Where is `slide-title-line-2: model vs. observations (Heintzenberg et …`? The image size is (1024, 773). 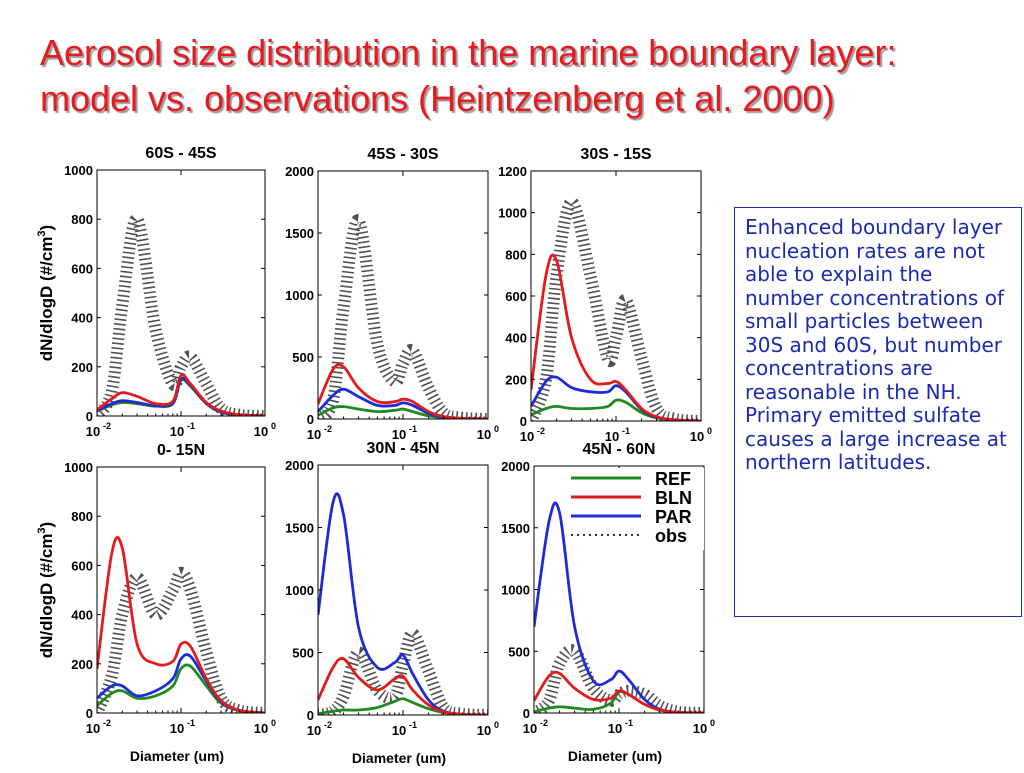
slide-title-line-2: model vs. observations (Heintzenberg et … is located at coordinates (437, 98).